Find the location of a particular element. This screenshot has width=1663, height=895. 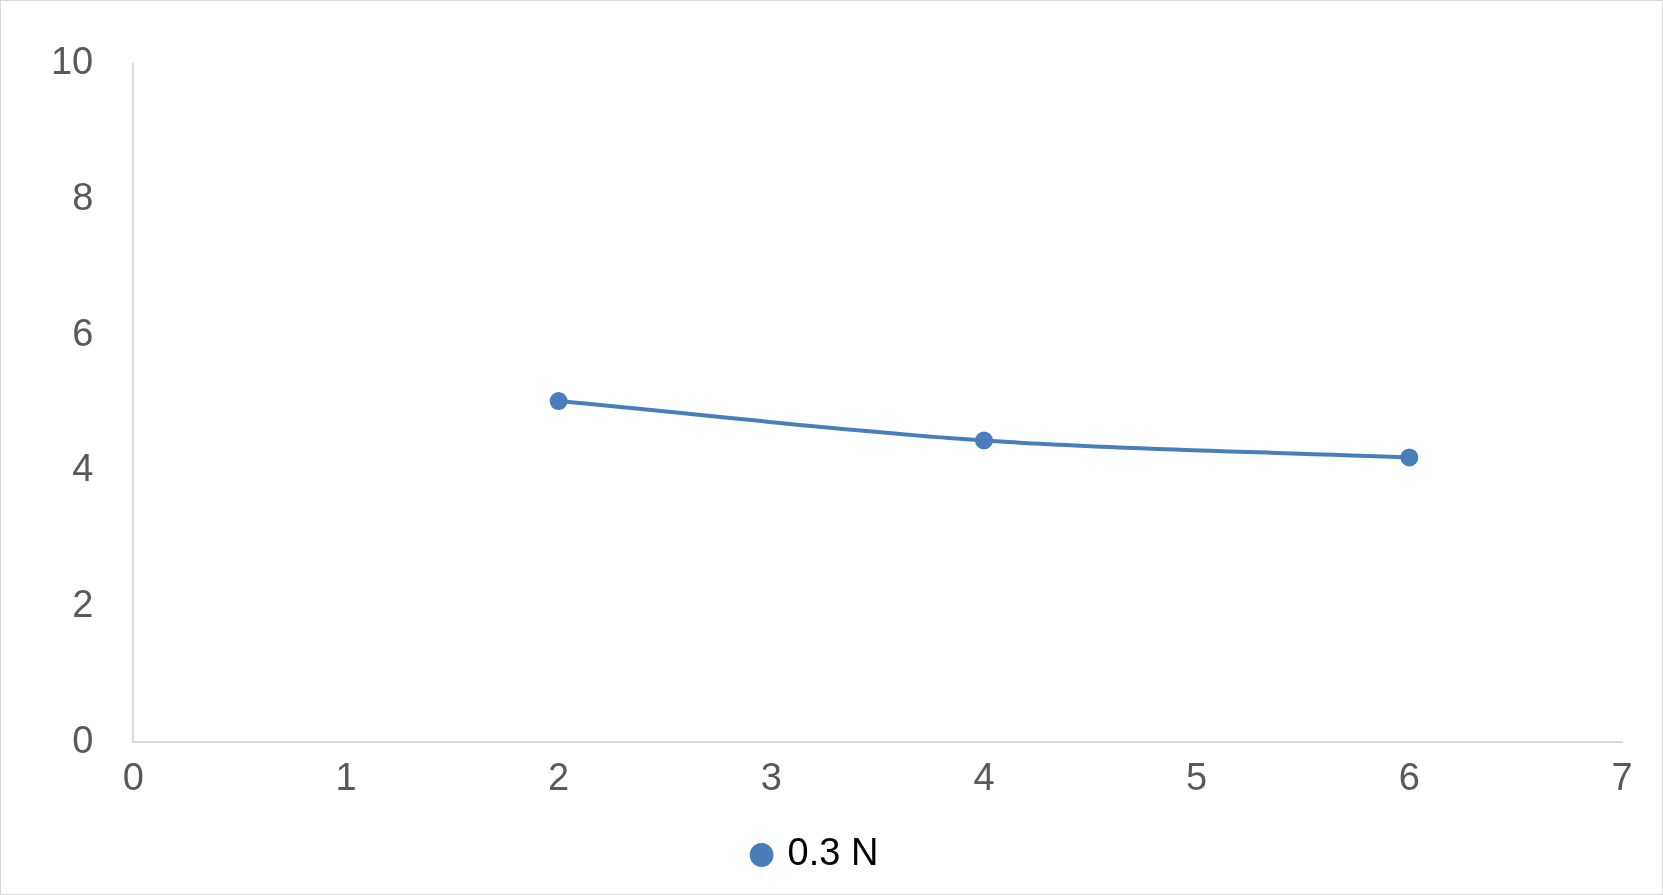

x-tick-label: 2 is located at coordinates (559, 776).